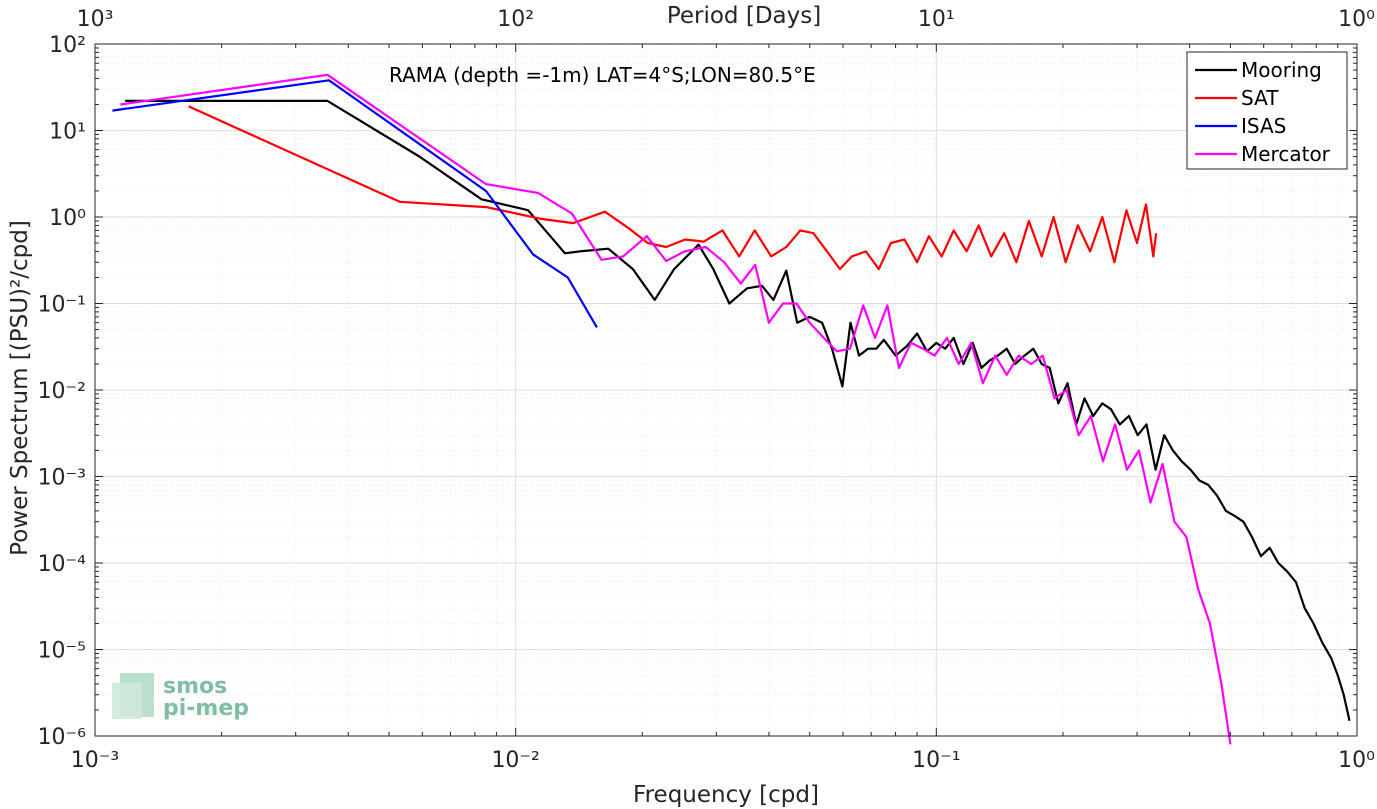 This screenshot has height=809, width=1377. Describe the element at coordinates (936, 19) in the screenshot. I see `top-tick-label: 10¹` at that location.